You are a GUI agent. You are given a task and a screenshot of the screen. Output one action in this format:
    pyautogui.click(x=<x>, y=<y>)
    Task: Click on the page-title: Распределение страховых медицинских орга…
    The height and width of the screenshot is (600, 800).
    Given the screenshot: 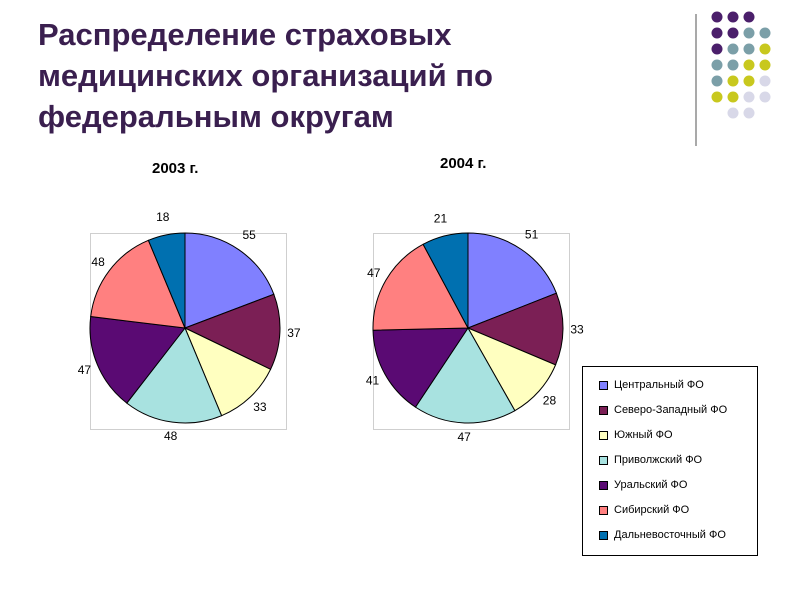 What is the action you would take?
    pyautogui.click(x=318, y=75)
    